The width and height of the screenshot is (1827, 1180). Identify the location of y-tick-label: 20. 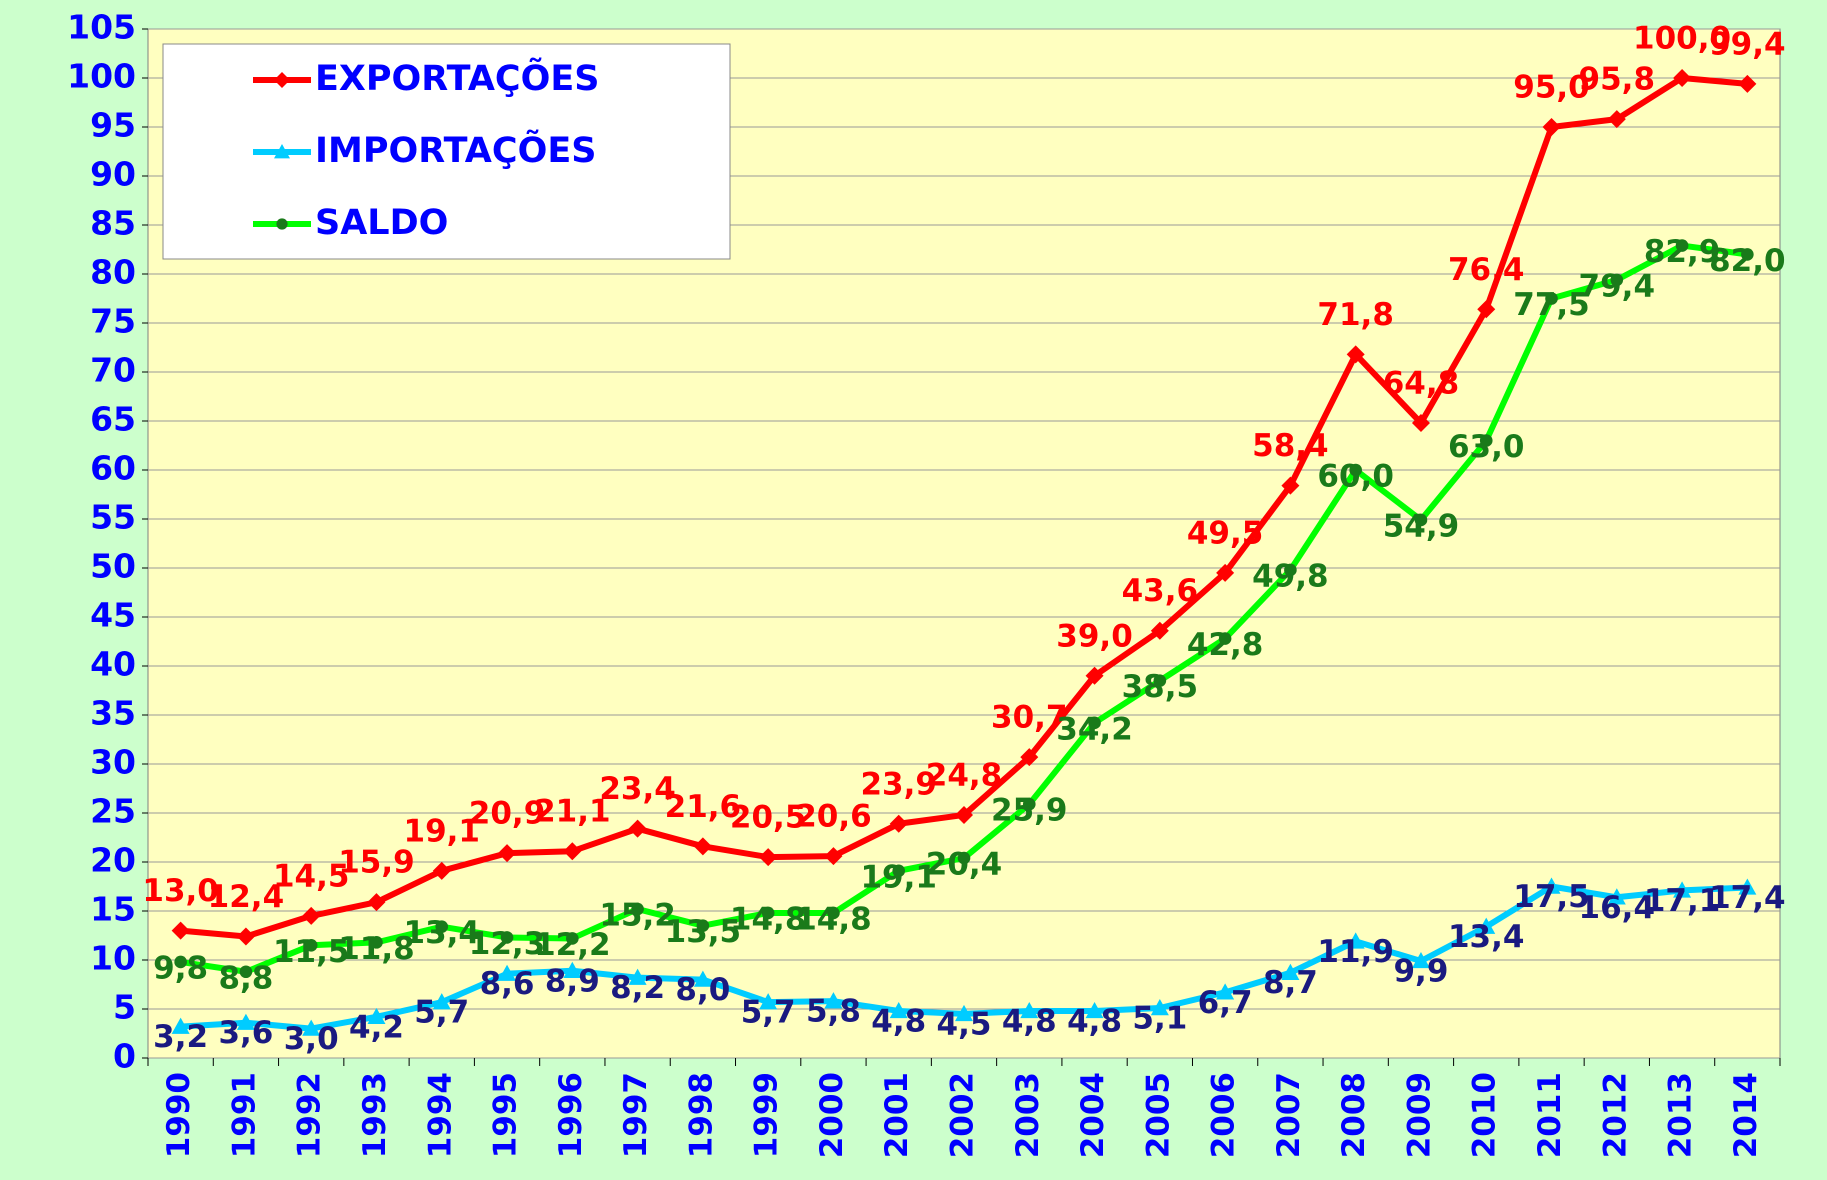
(113, 860).